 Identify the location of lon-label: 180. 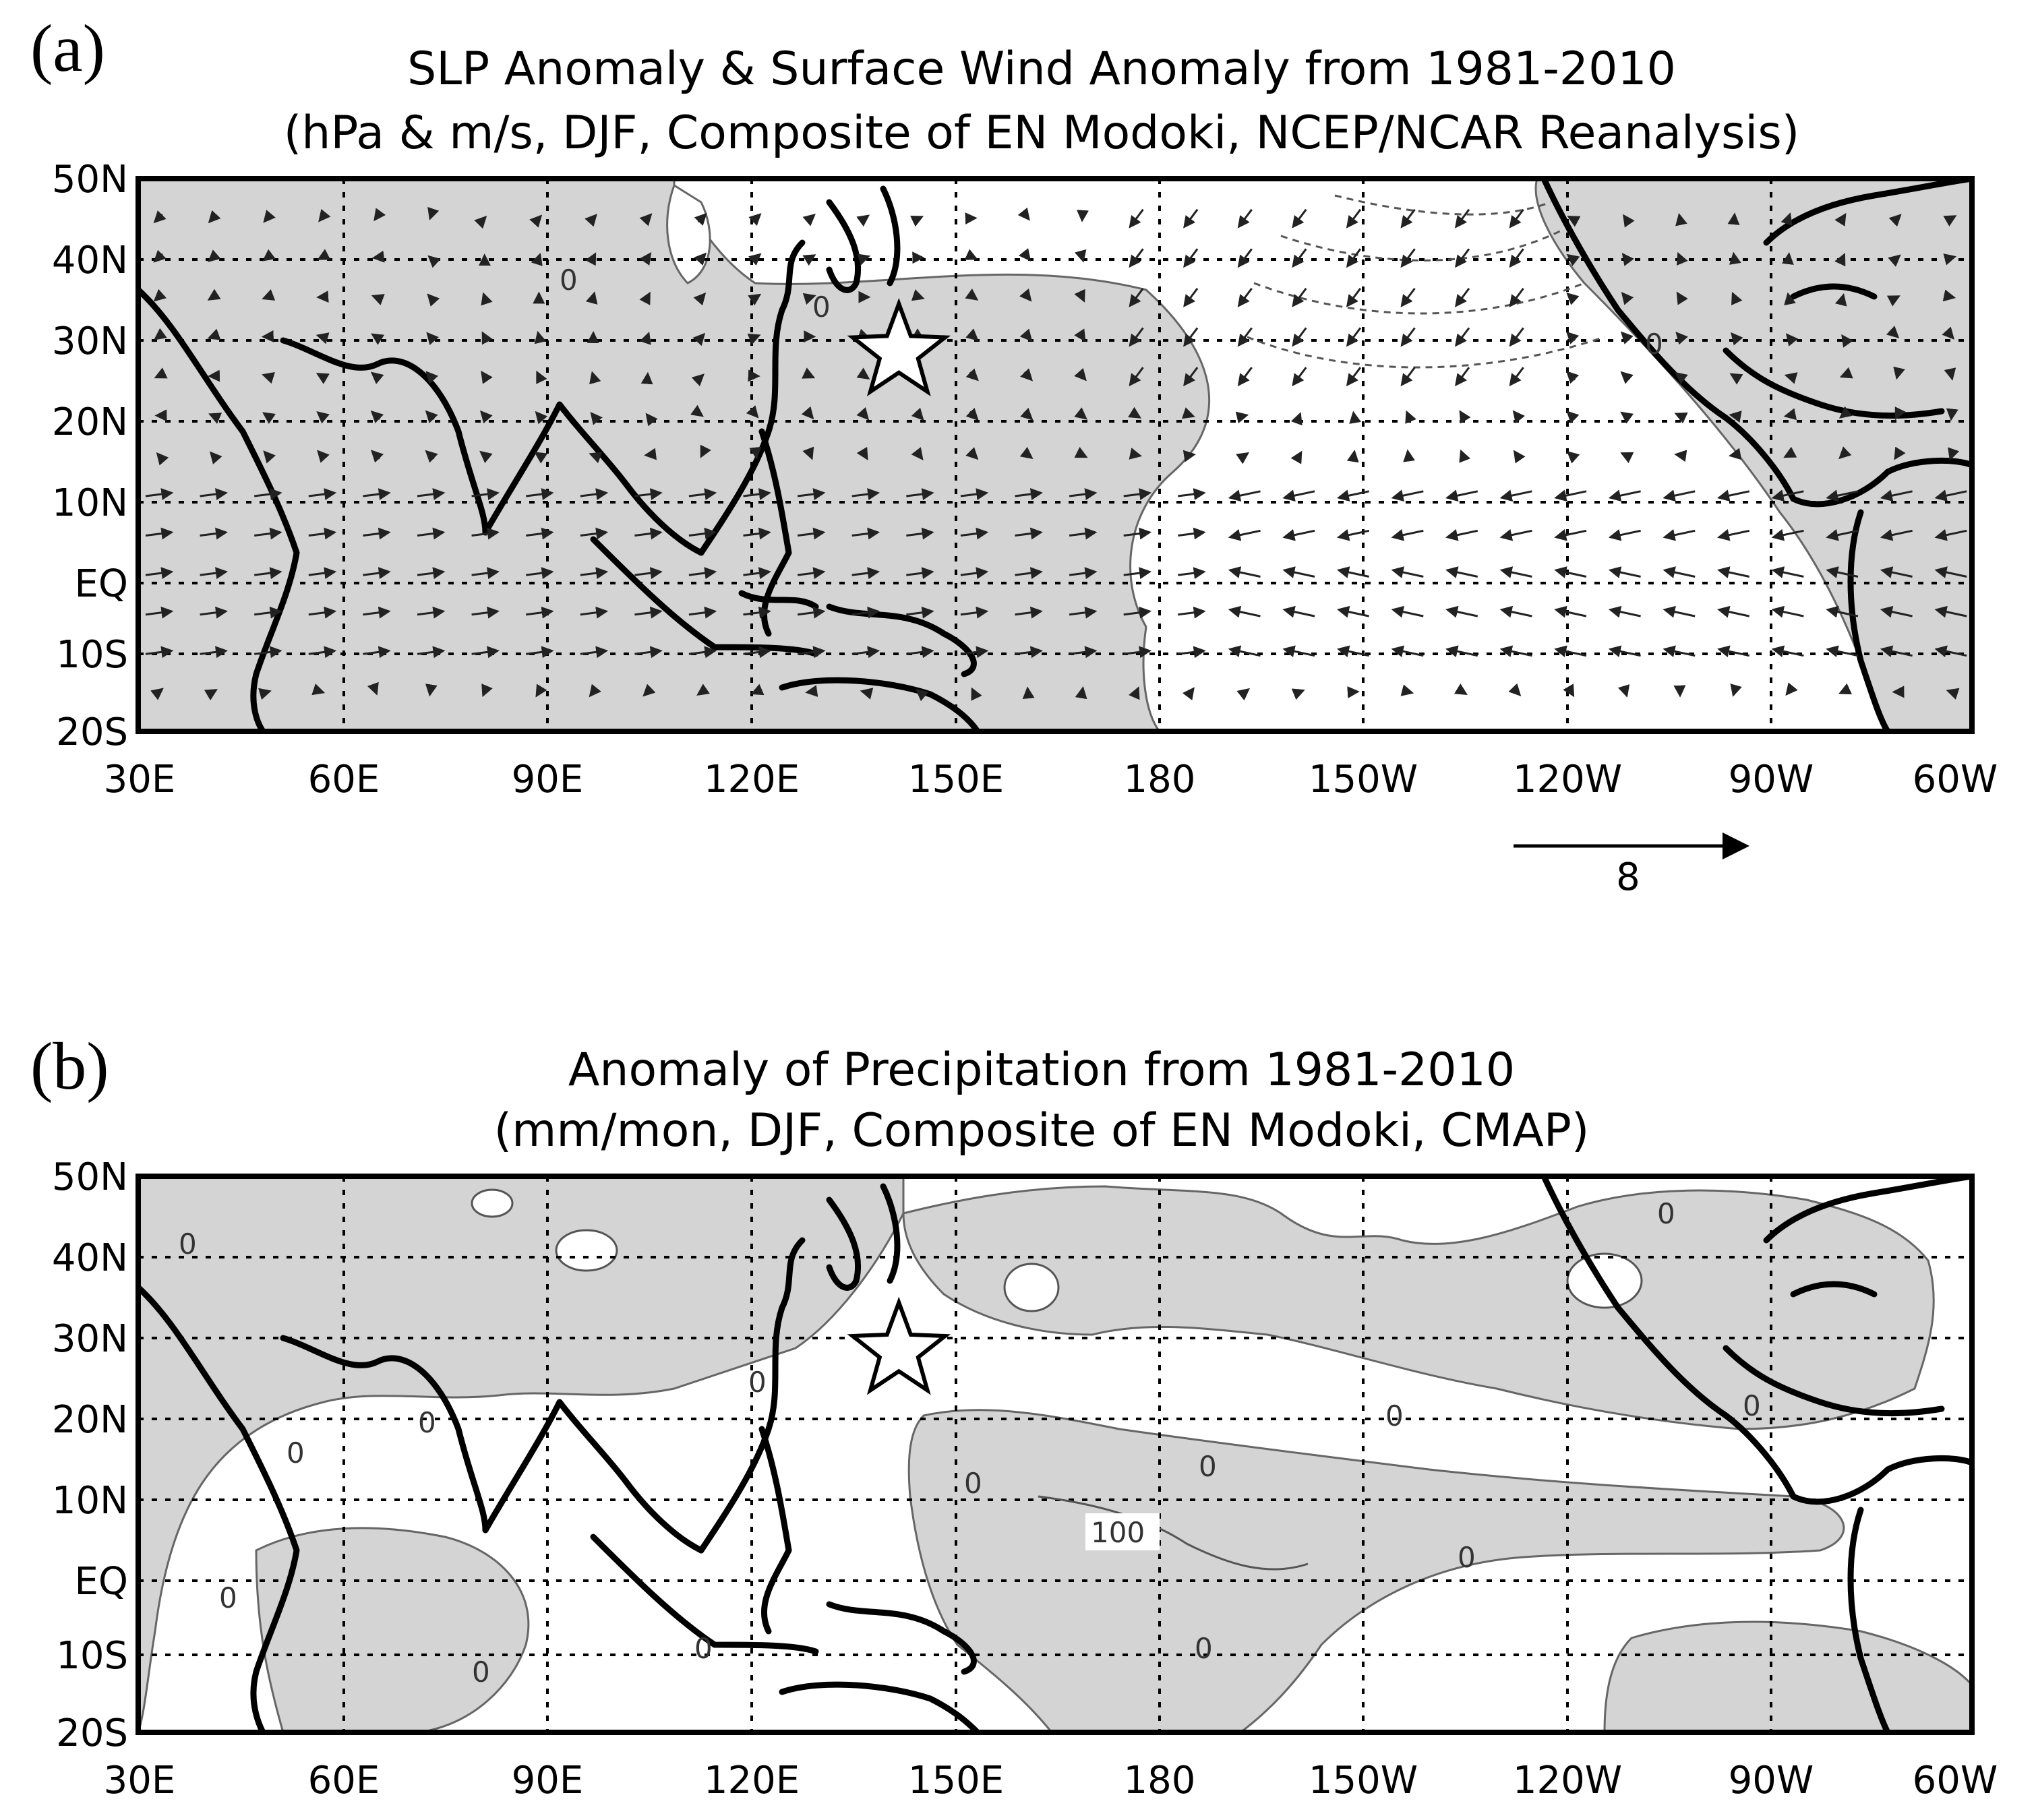
(1160, 1780).